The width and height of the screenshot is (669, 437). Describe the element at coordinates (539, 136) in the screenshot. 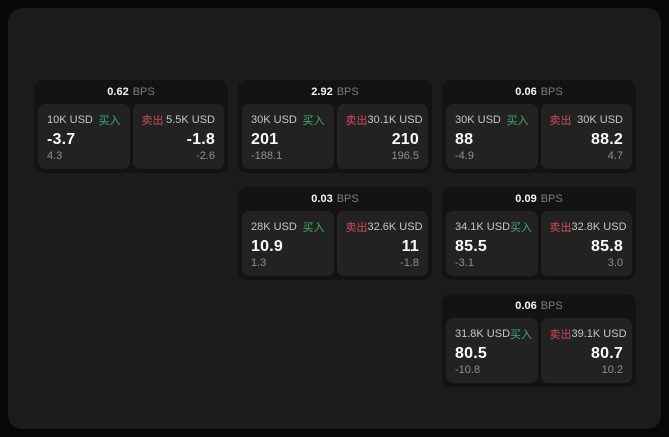

I see `panels: 30K USD 买入 88 -4.9 卖出 30K USD 88.2 4.7` at that location.